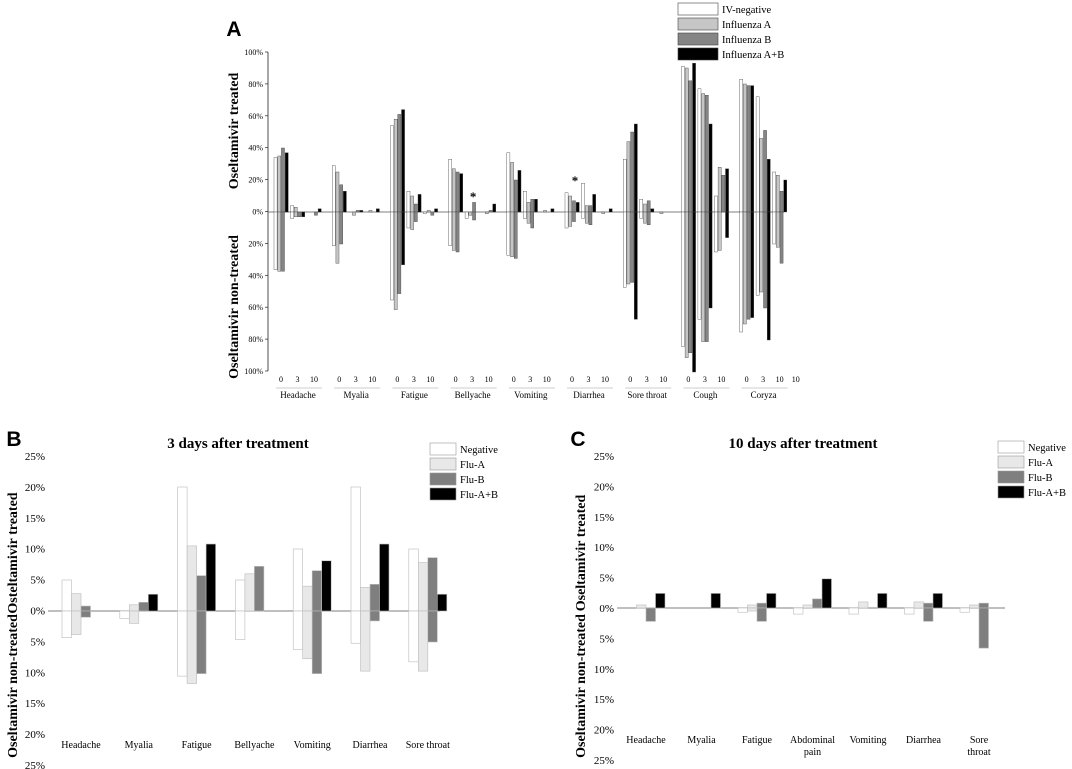 This screenshot has width=1072, height=769. Describe the element at coordinates (35, 704) in the screenshot. I see `panel-b-y-tick-label: 15%` at that location.